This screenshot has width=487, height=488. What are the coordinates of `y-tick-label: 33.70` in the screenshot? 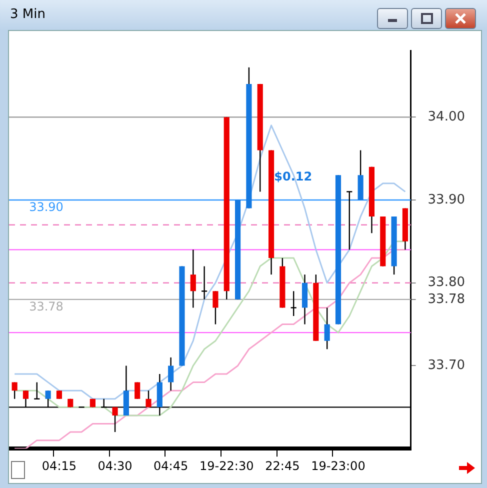 It's located at (446, 366).